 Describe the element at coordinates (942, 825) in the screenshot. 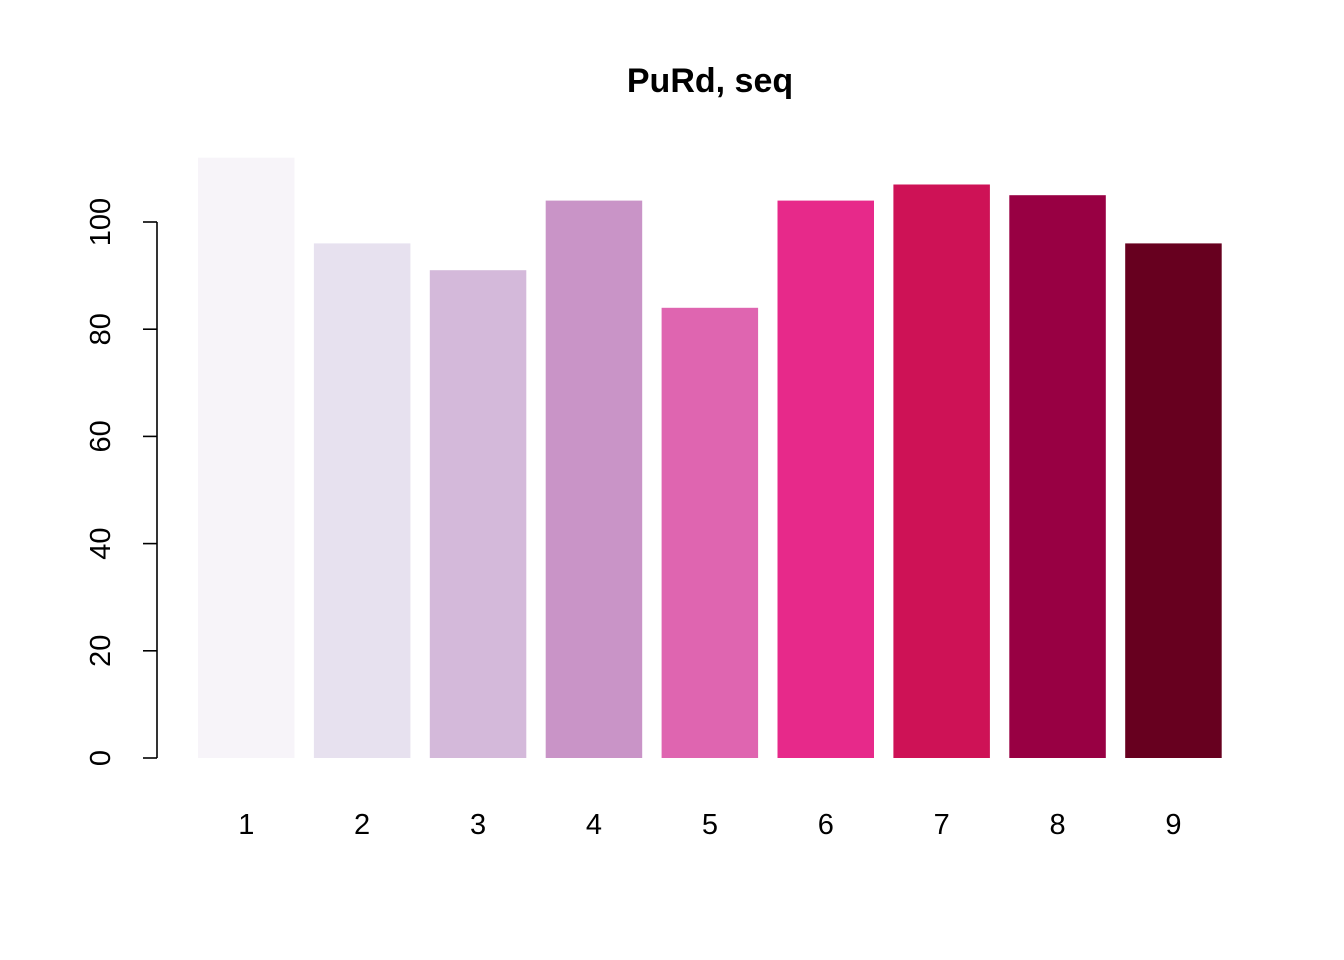

I see `x-tick-label: 7` at that location.